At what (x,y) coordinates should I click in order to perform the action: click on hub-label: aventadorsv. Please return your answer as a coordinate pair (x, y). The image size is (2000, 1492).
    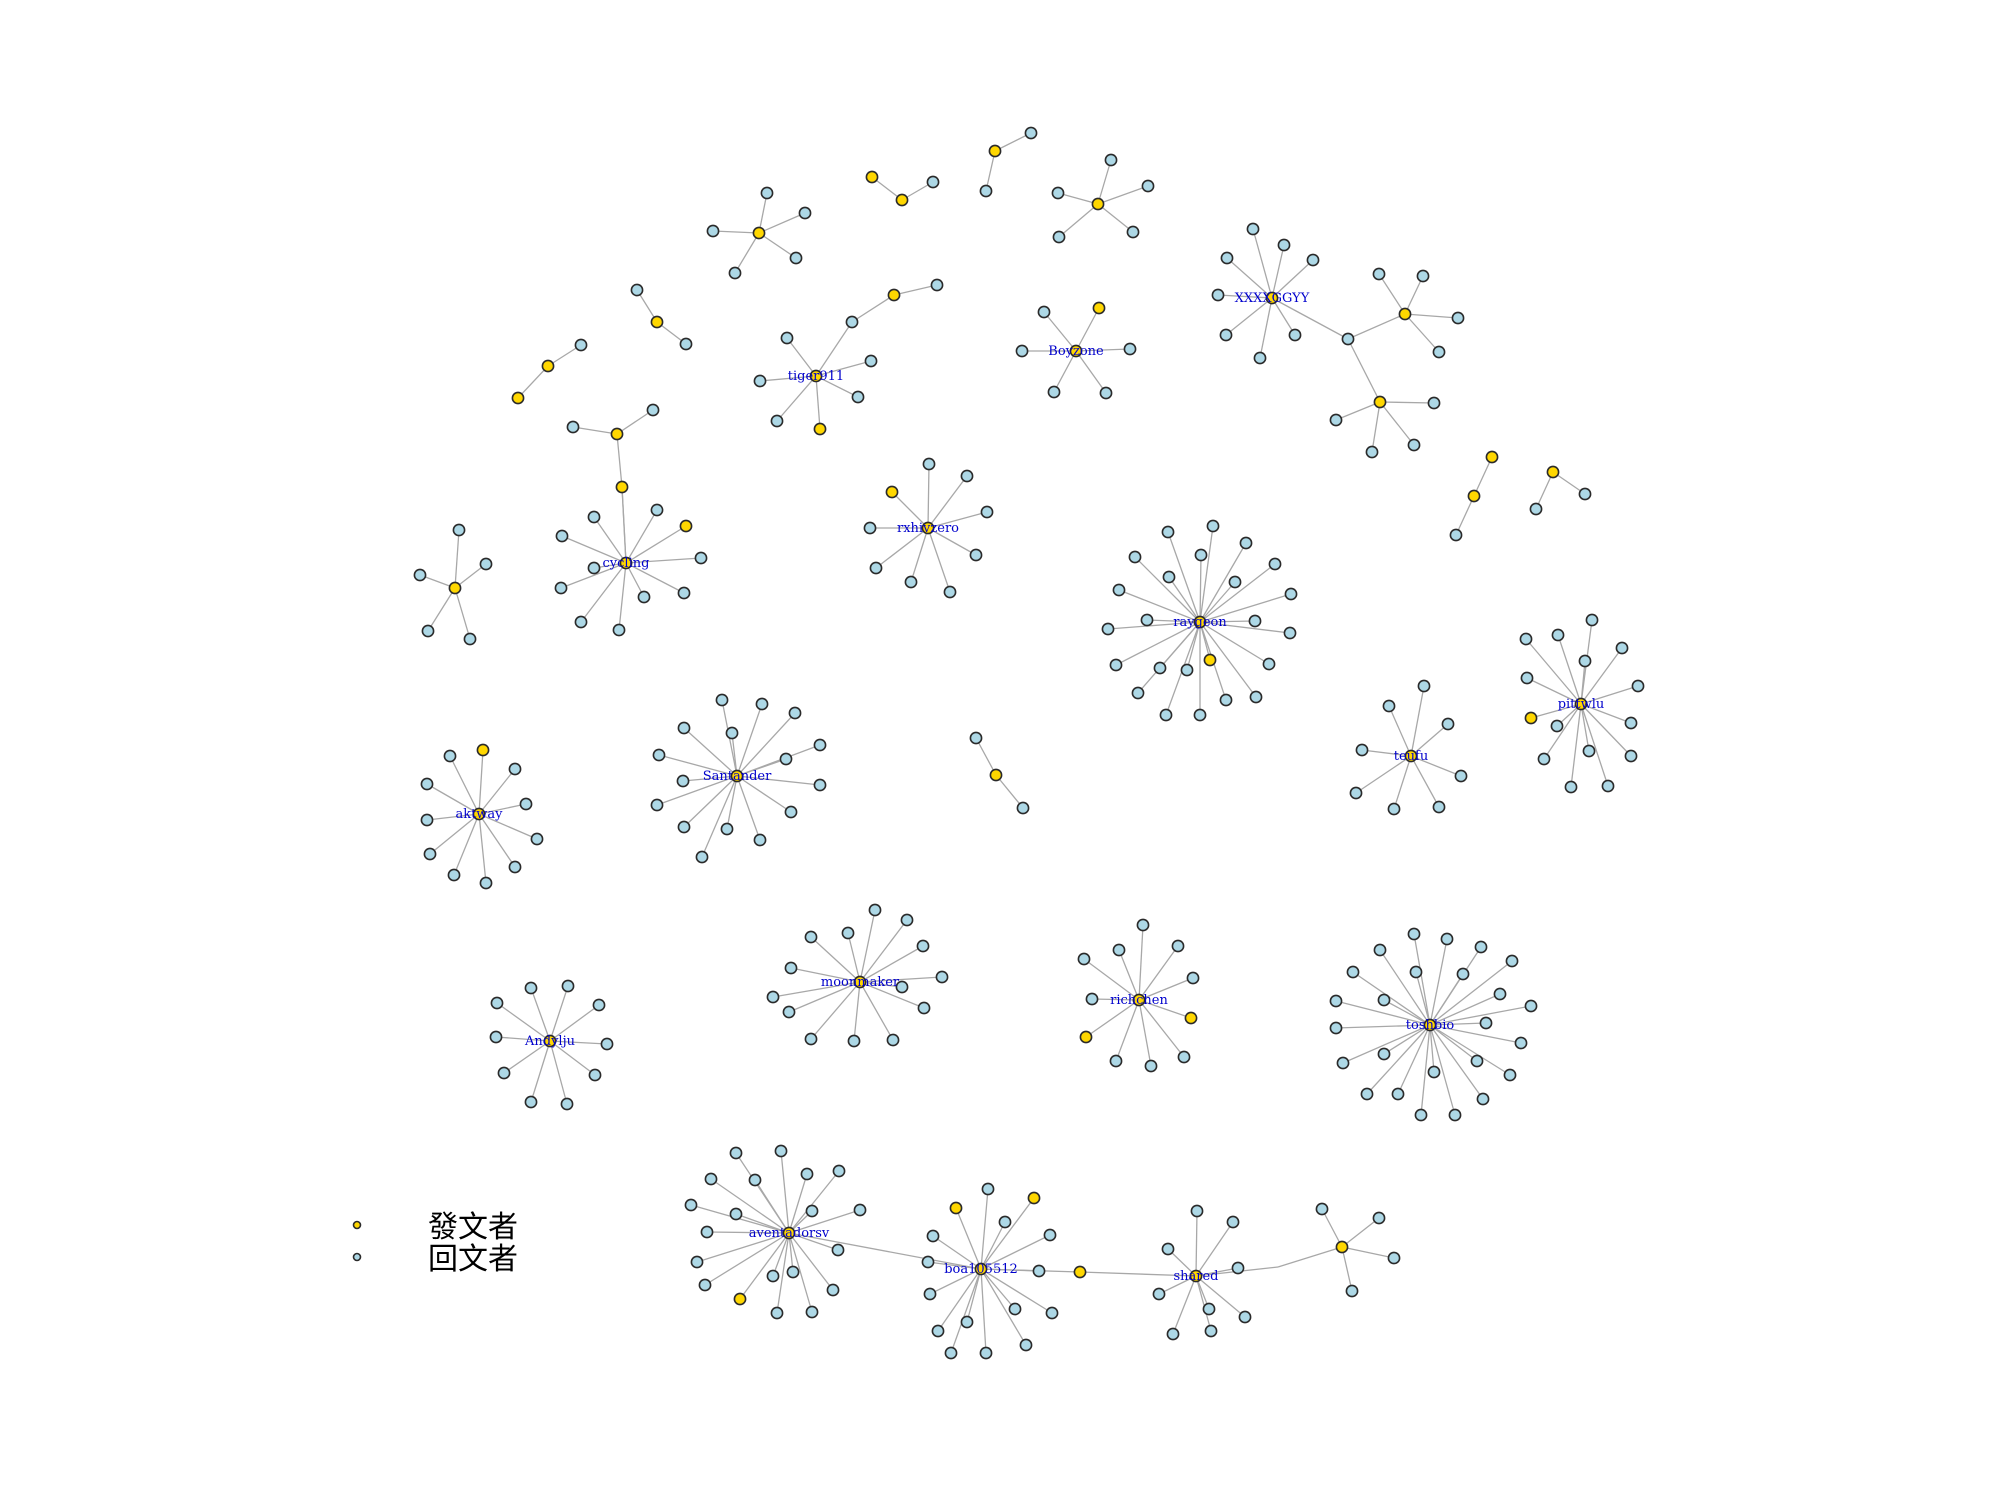
    Looking at the image, I should click on (789, 1233).